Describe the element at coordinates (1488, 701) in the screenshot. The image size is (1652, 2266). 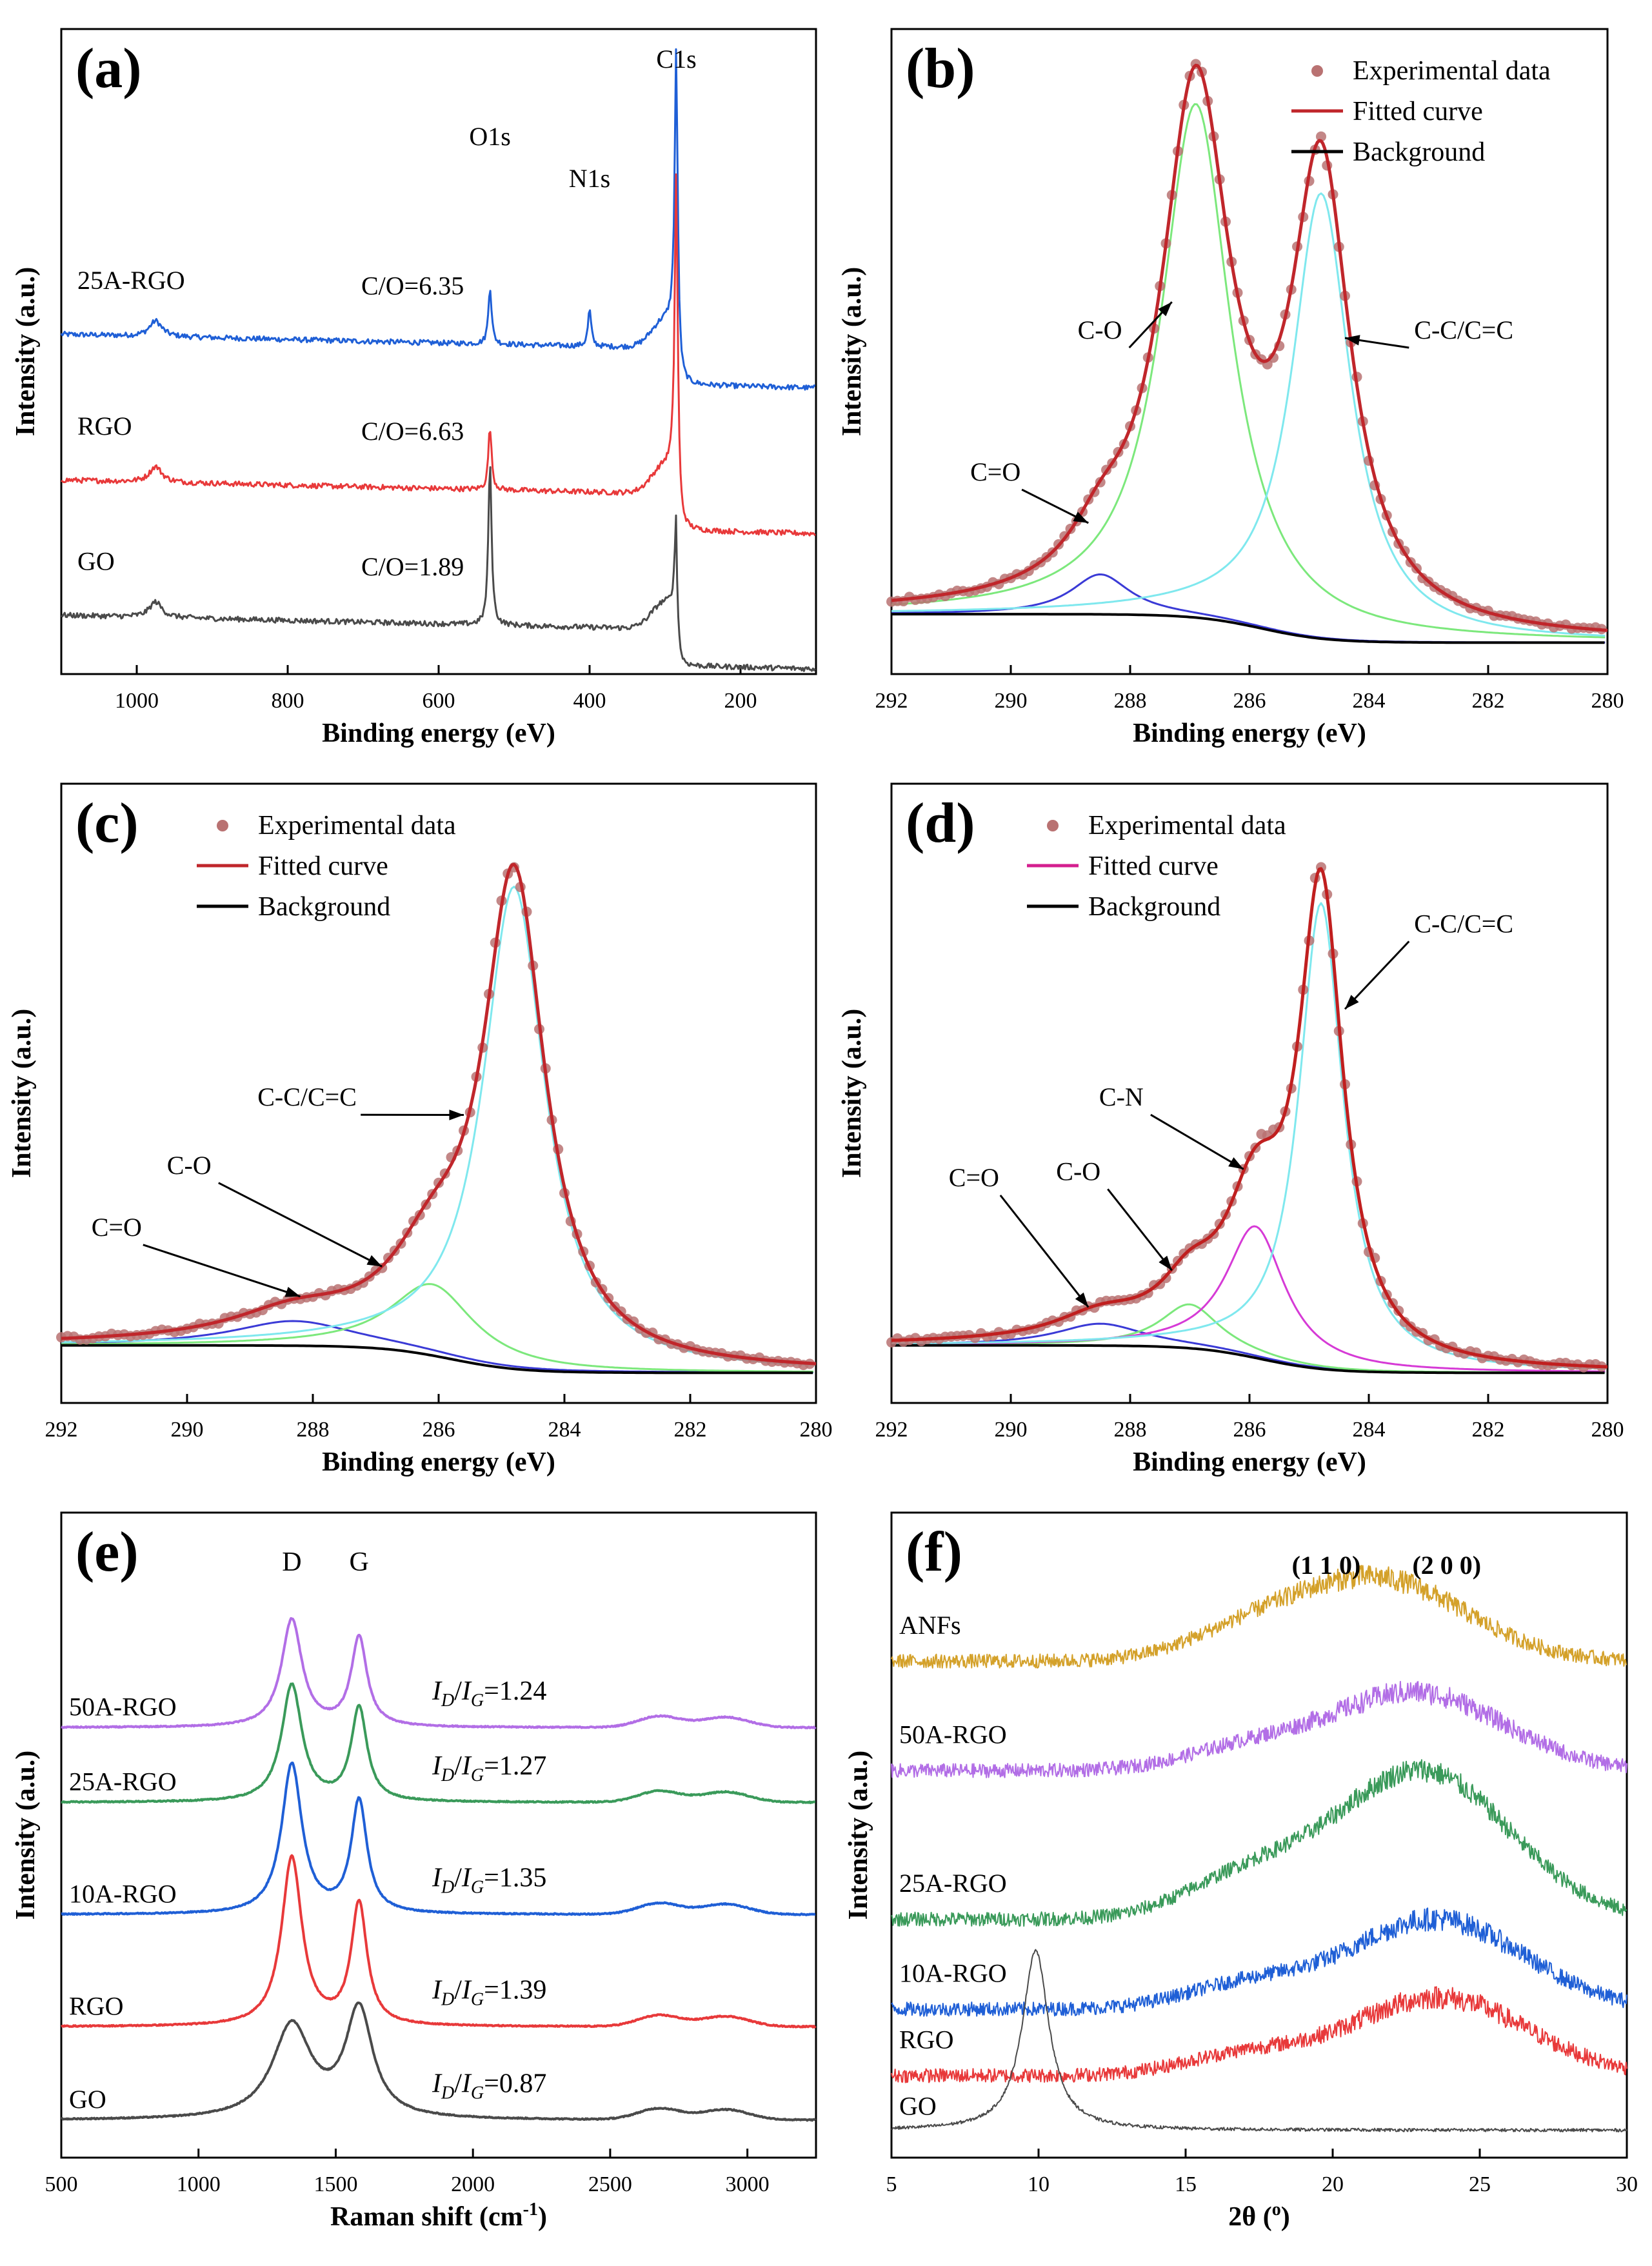
I see `x-tick-label-b: 282` at that location.